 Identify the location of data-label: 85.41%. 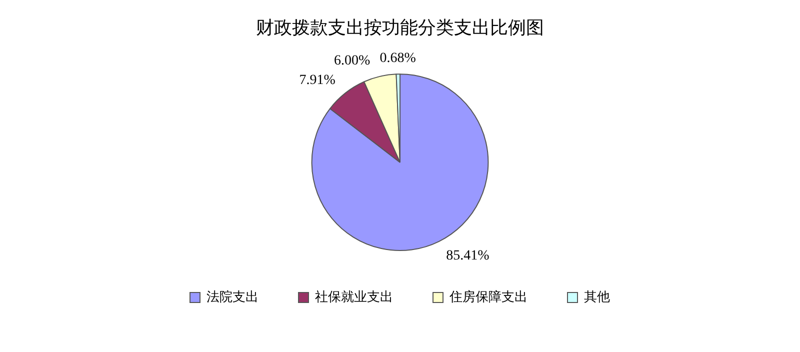
(468, 256).